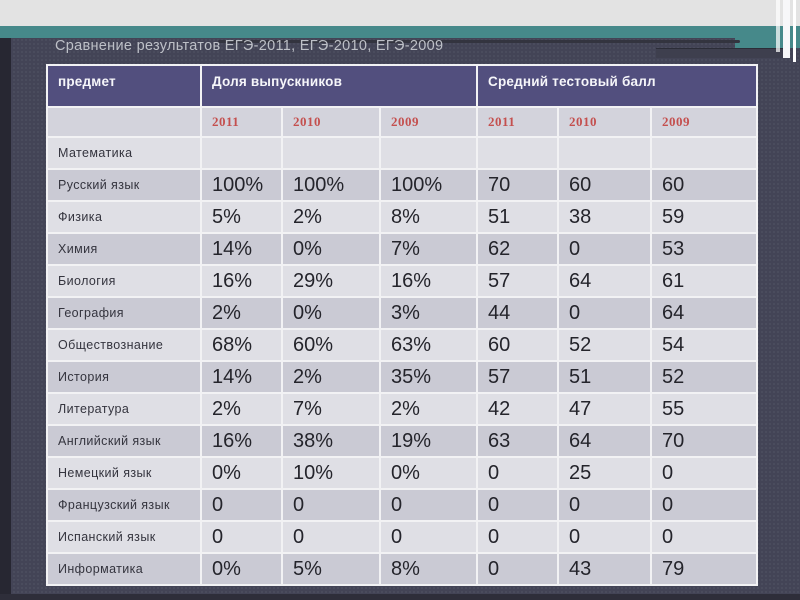 The height and width of the screenshot is (600, 800). Describe the element at coordinates (331, 569) in the screenshot. I see `value-cell: 5%` at that location.